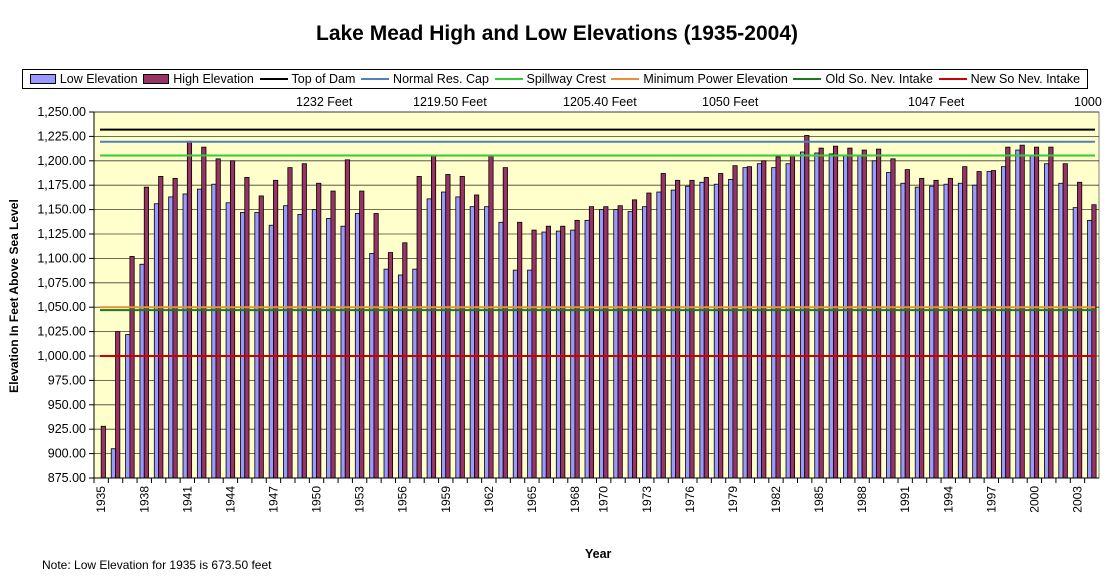 Image resolution: width=1114 pixels, height=576 pixels. I want to click on bar-low-1950, so click(314, 344).